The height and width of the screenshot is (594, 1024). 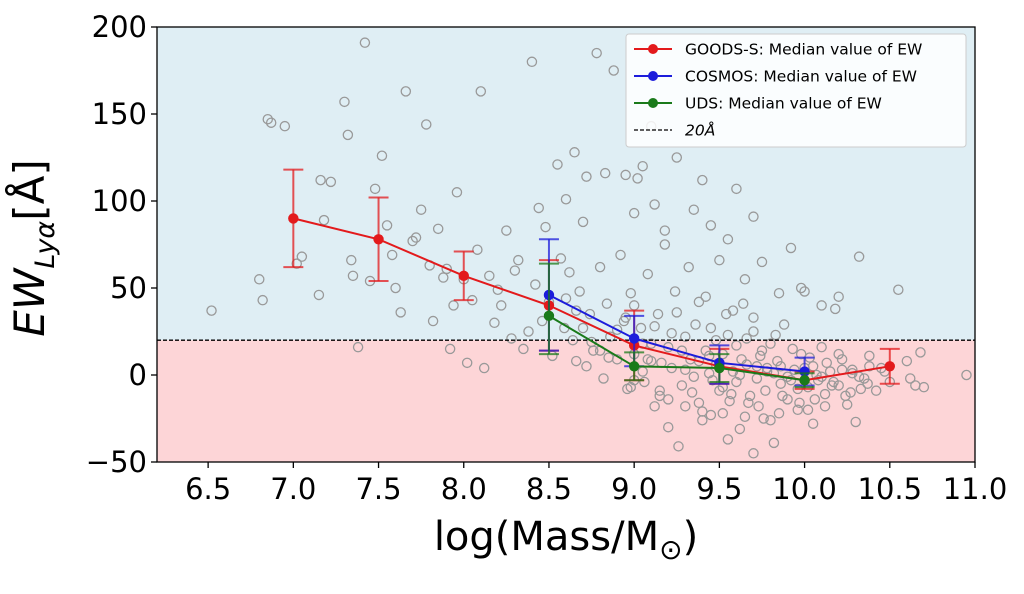 I want to click on x-axis-label-sub: ⊙, so click(x=670, y=549).